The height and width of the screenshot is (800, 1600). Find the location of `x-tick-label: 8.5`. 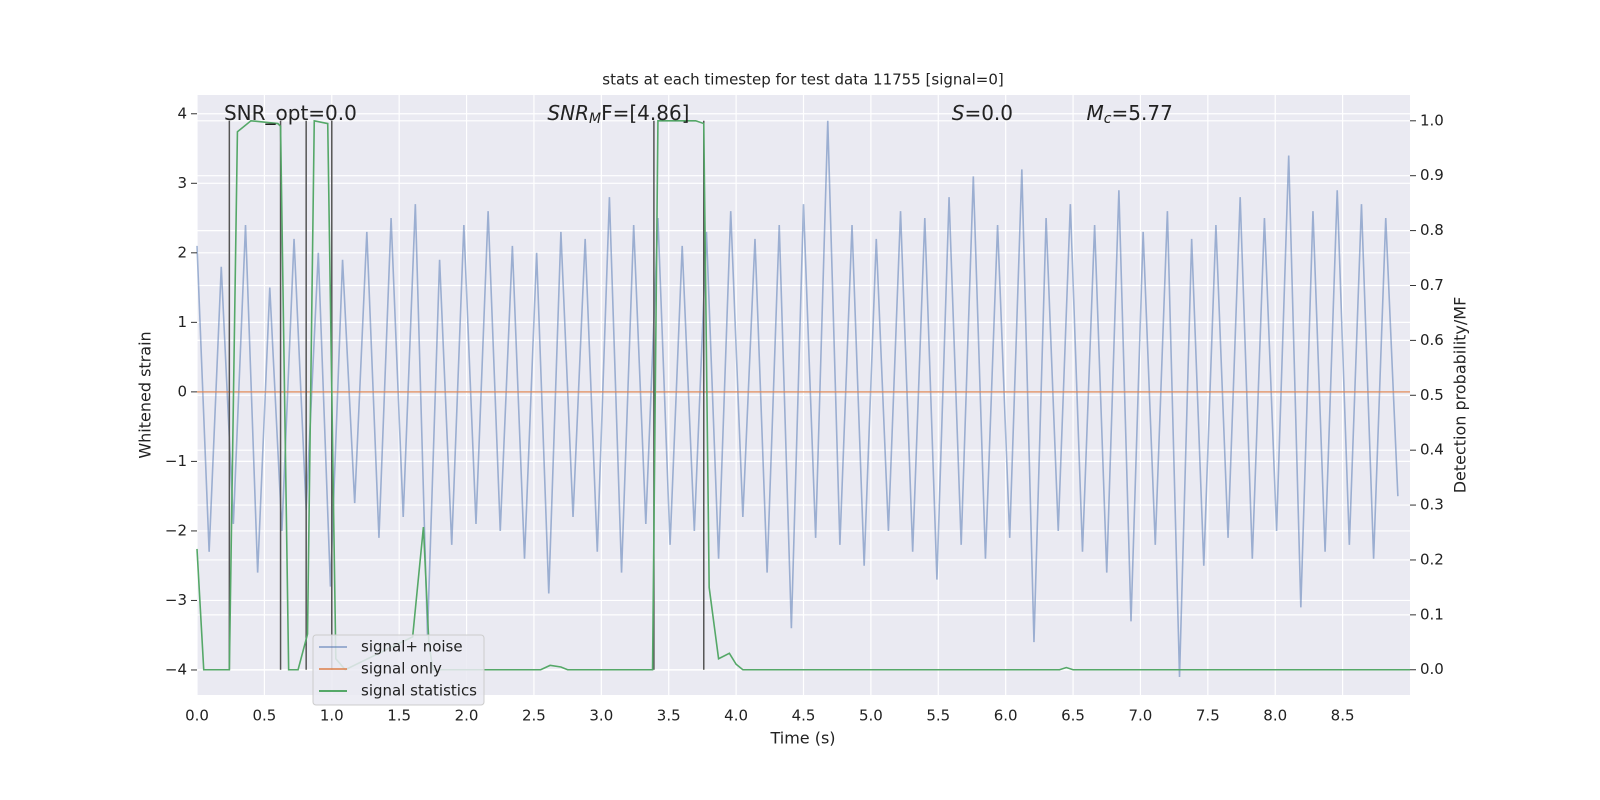

x-tick-label: 8.5 is located at coordinates (1343, 716).